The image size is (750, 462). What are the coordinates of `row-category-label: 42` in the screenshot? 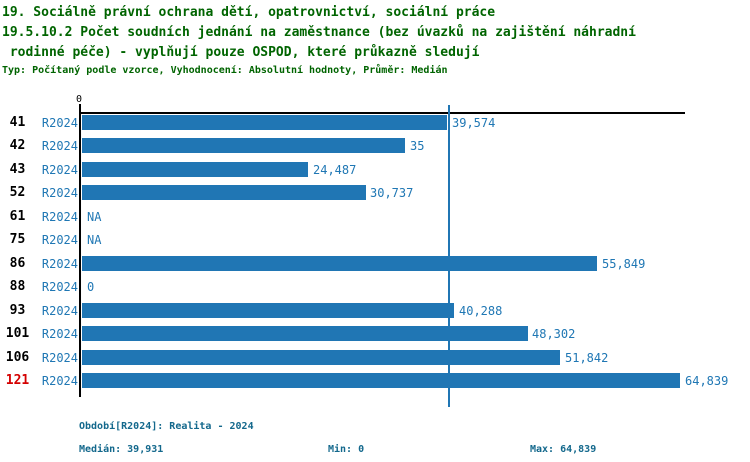 It's located at (17, 145).